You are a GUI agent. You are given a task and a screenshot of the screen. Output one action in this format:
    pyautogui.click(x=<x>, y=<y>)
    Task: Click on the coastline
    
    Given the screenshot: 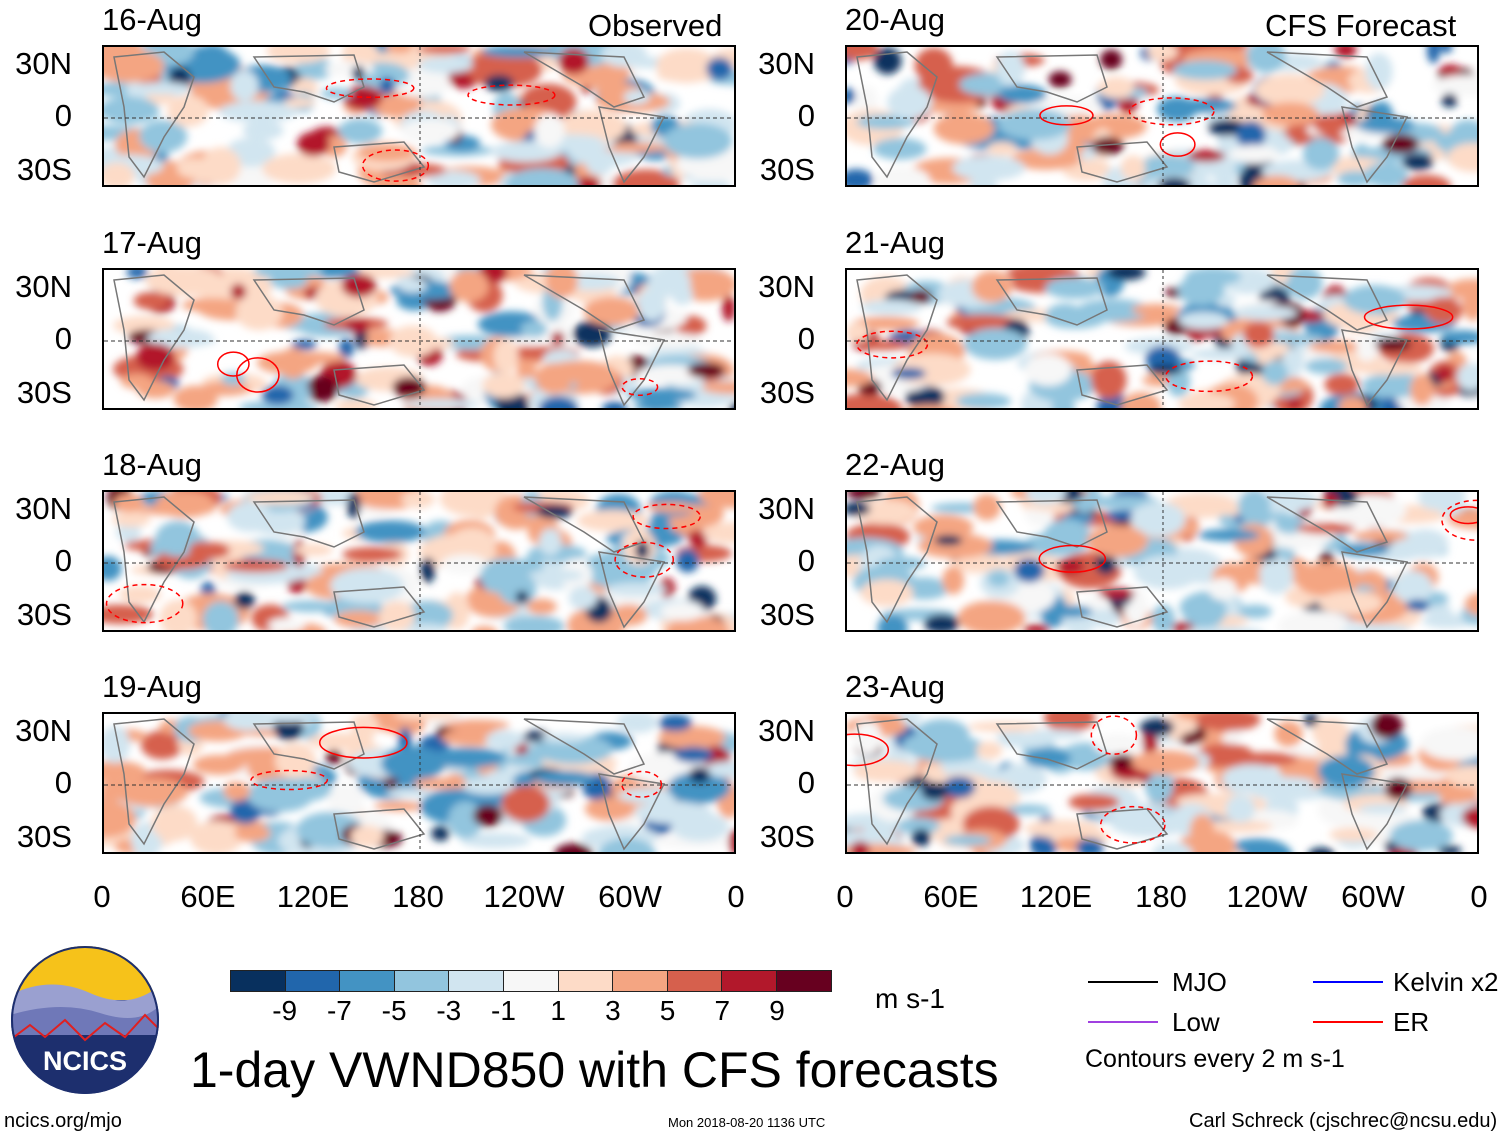 What is the action you would take?
    pyautogui.click(x=1132, y=562)
    